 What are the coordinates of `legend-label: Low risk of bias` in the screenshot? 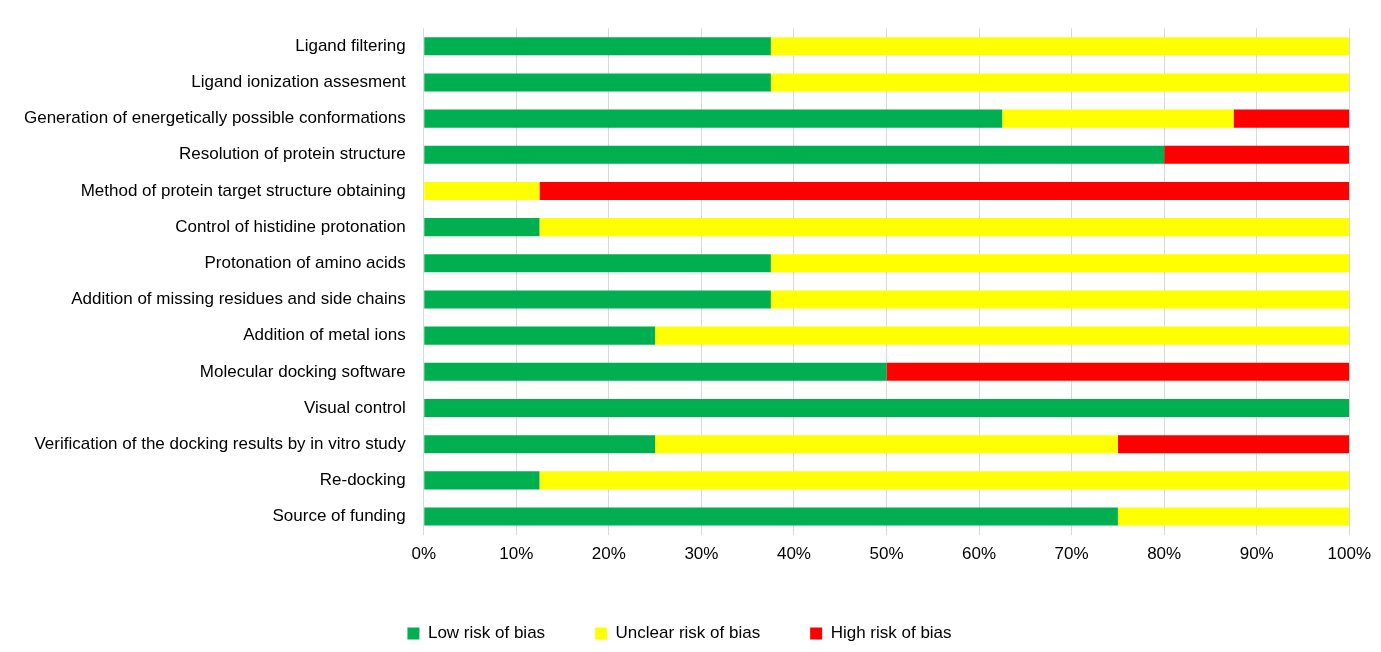 It's located at (486, 633).